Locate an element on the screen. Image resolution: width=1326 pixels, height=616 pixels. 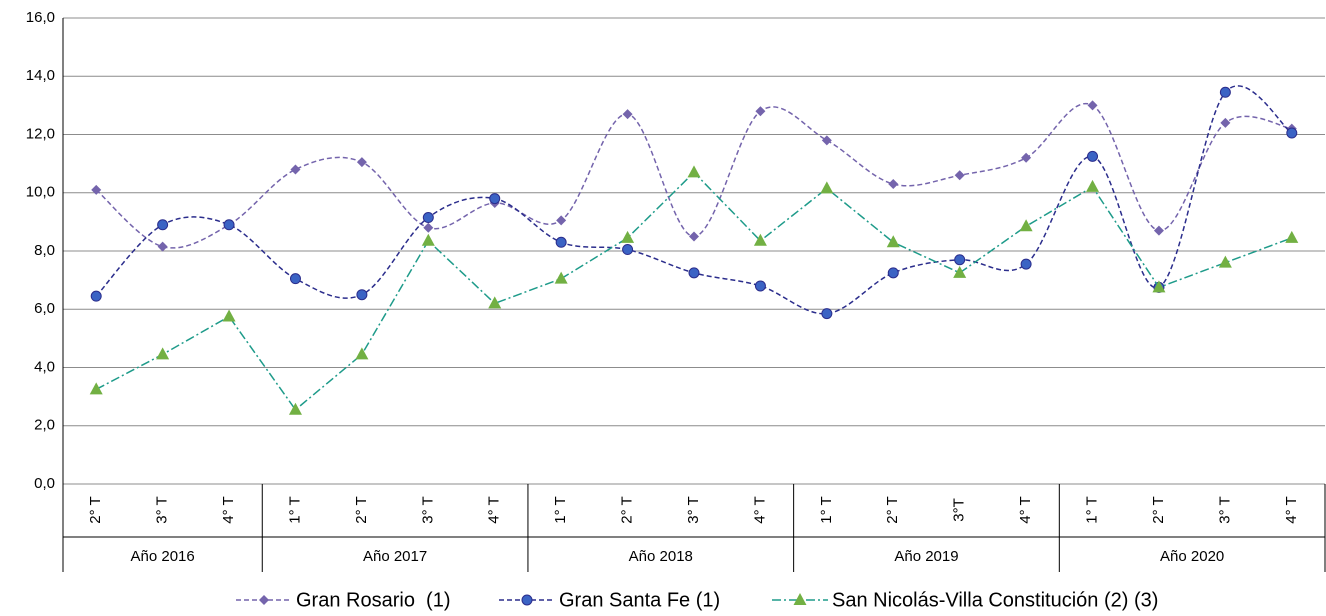
y-tick-label: 10,0 is located at coordinates (40, 192).